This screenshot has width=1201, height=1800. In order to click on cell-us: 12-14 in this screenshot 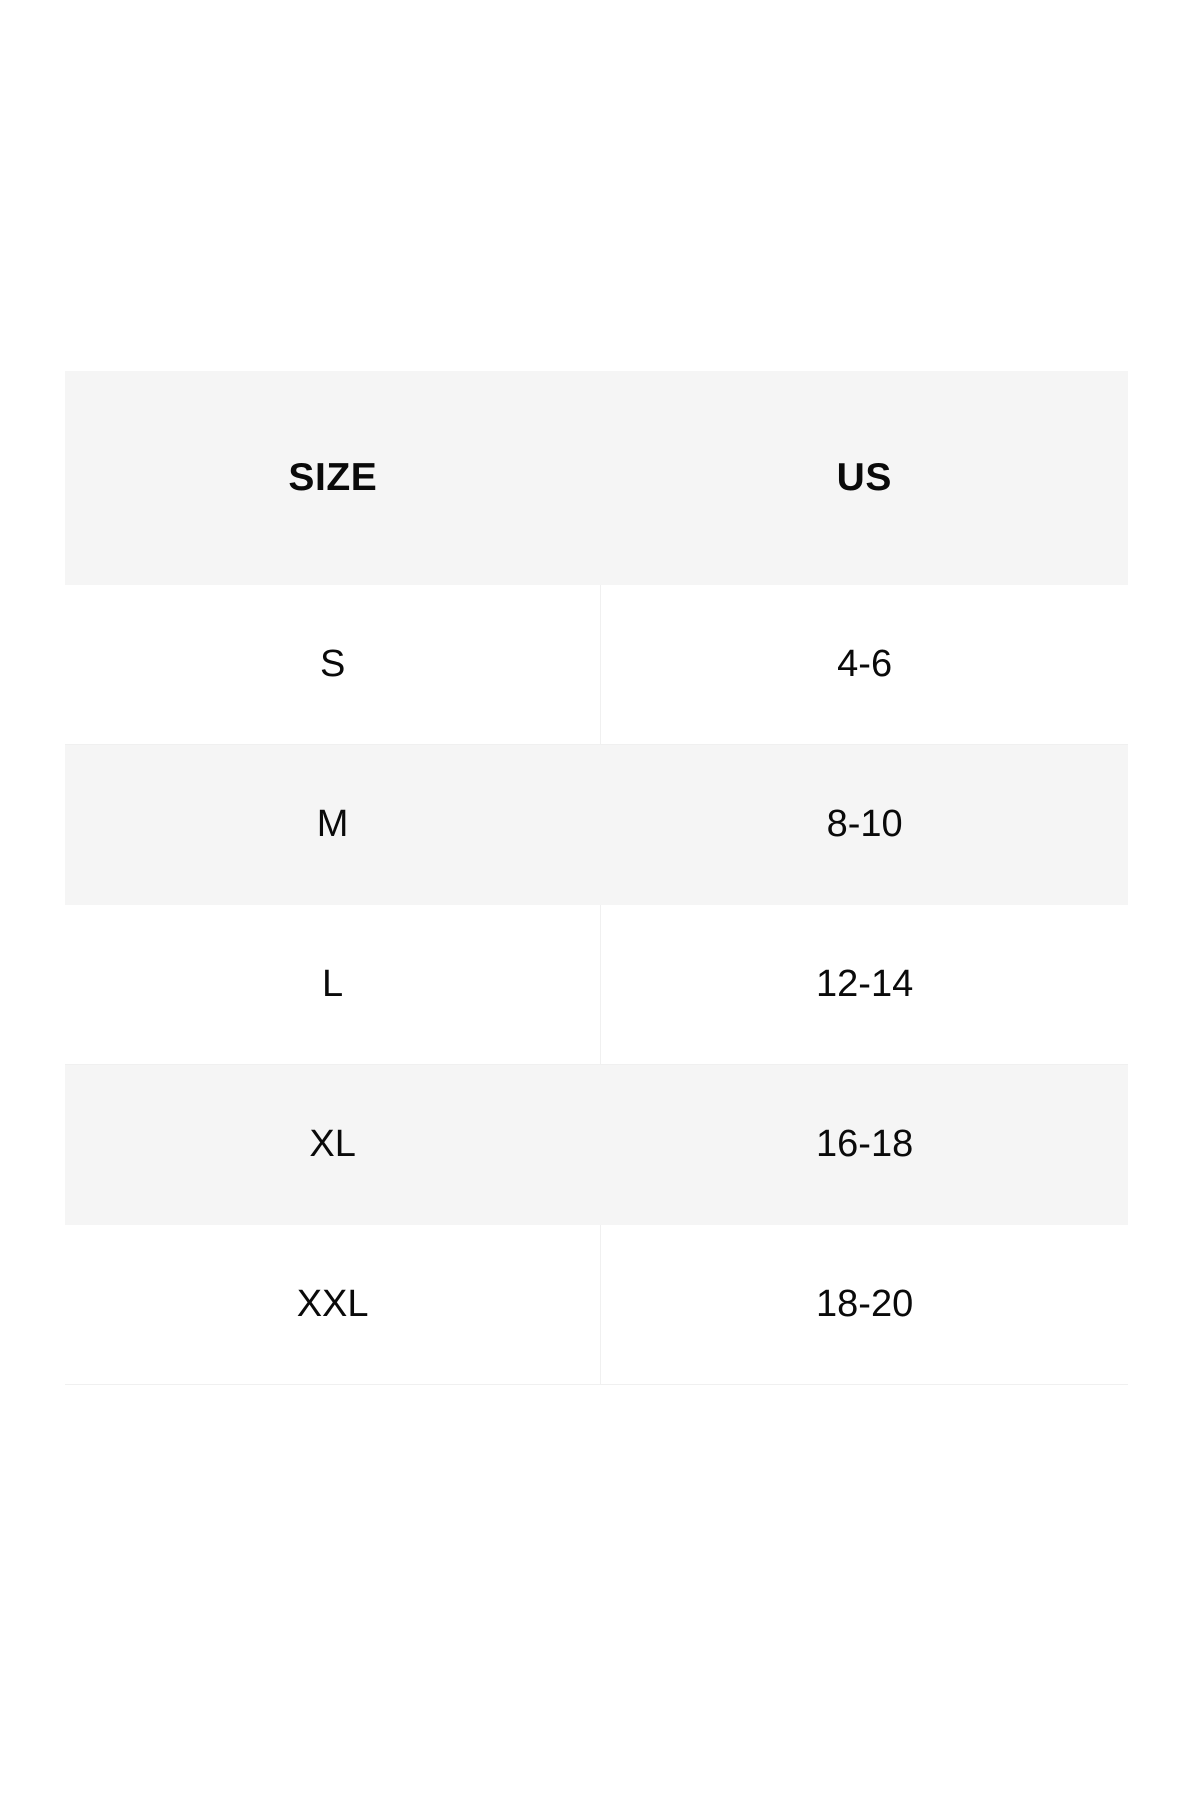, I will do `click(864, 984)`.